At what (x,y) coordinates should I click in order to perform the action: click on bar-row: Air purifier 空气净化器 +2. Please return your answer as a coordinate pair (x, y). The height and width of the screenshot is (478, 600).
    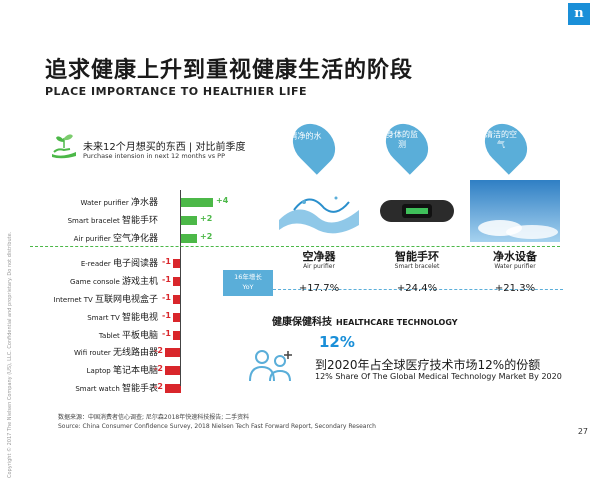
    Looking at the image, I should click on (170, 238).